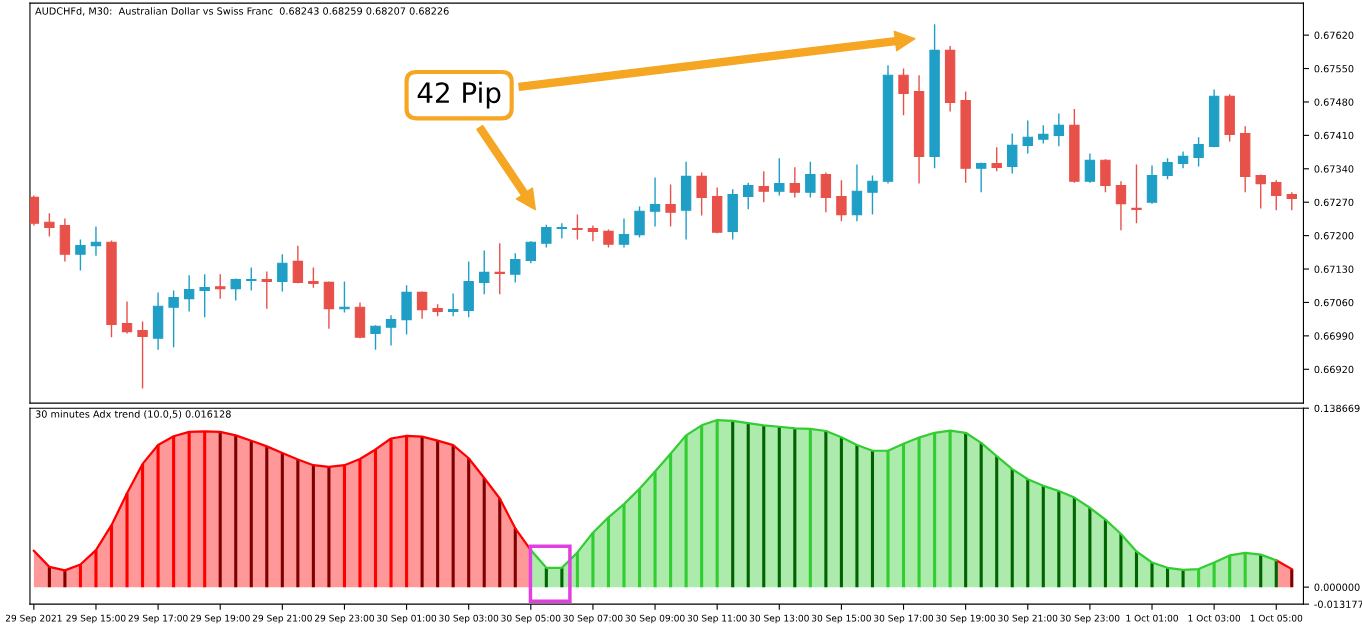  What do you see at coordinates (220, 619) in the screenshot?
I see `x-tick-label: 29 Sep 19:00` at bounding box center [220, 619].